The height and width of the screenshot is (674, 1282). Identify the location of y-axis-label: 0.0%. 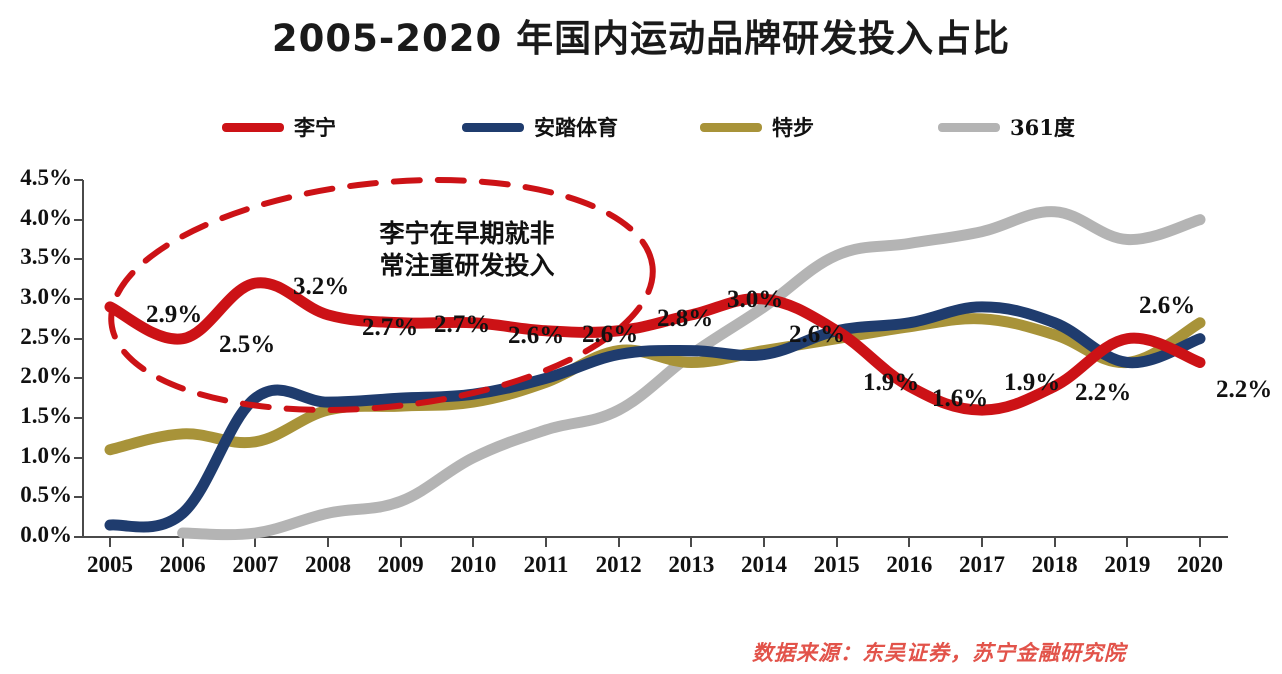
(46, 534).